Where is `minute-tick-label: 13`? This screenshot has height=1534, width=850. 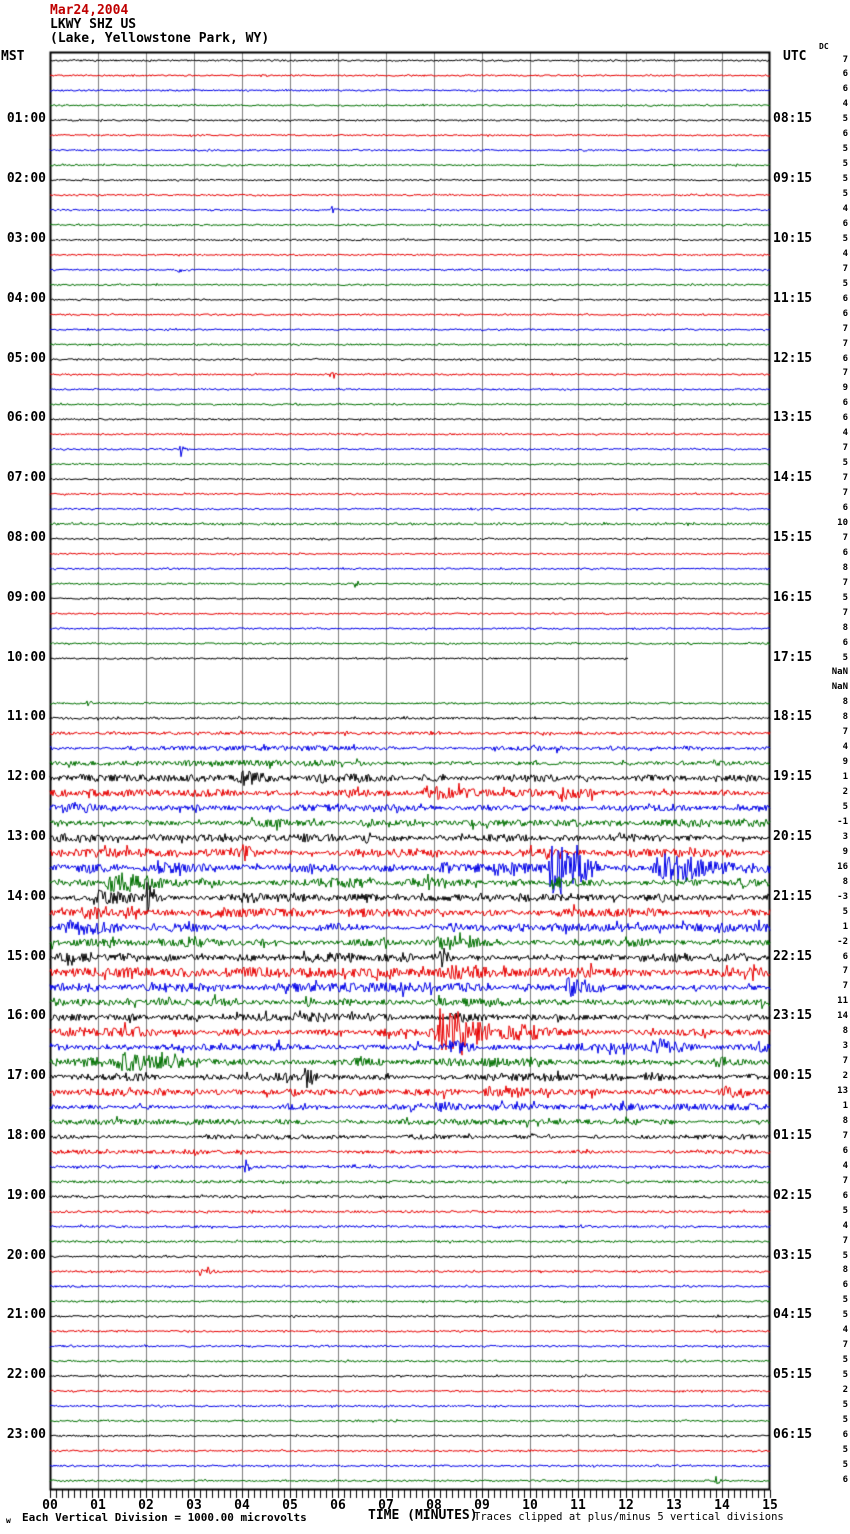
minute-tick-label: 13 is located at coordinates (674, 1505).